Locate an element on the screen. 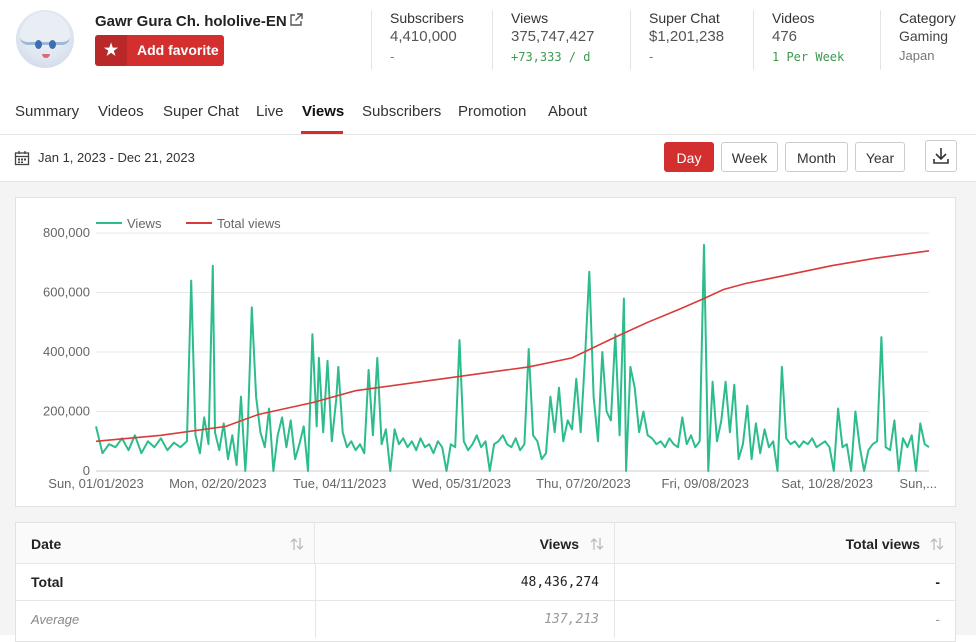  column-header-views: Views is located at coordinates (465, 543).